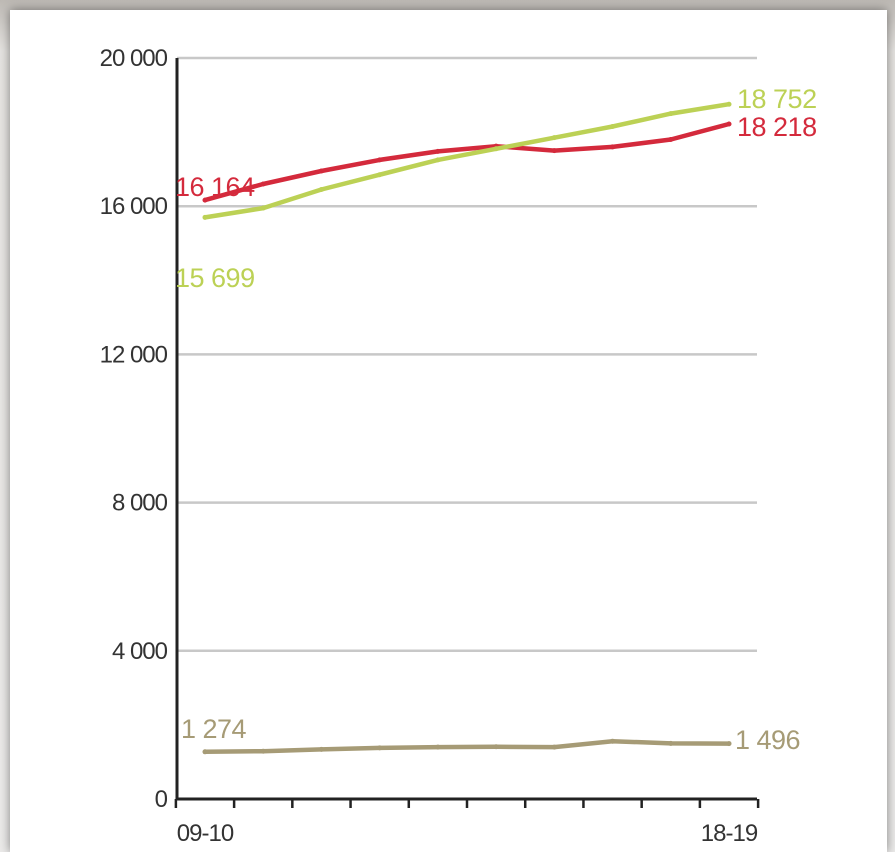  What do you see at coordinates (215, 187) in the screenshot?
I see `start-value-label: 16 164` at bounding box center [215, 187].